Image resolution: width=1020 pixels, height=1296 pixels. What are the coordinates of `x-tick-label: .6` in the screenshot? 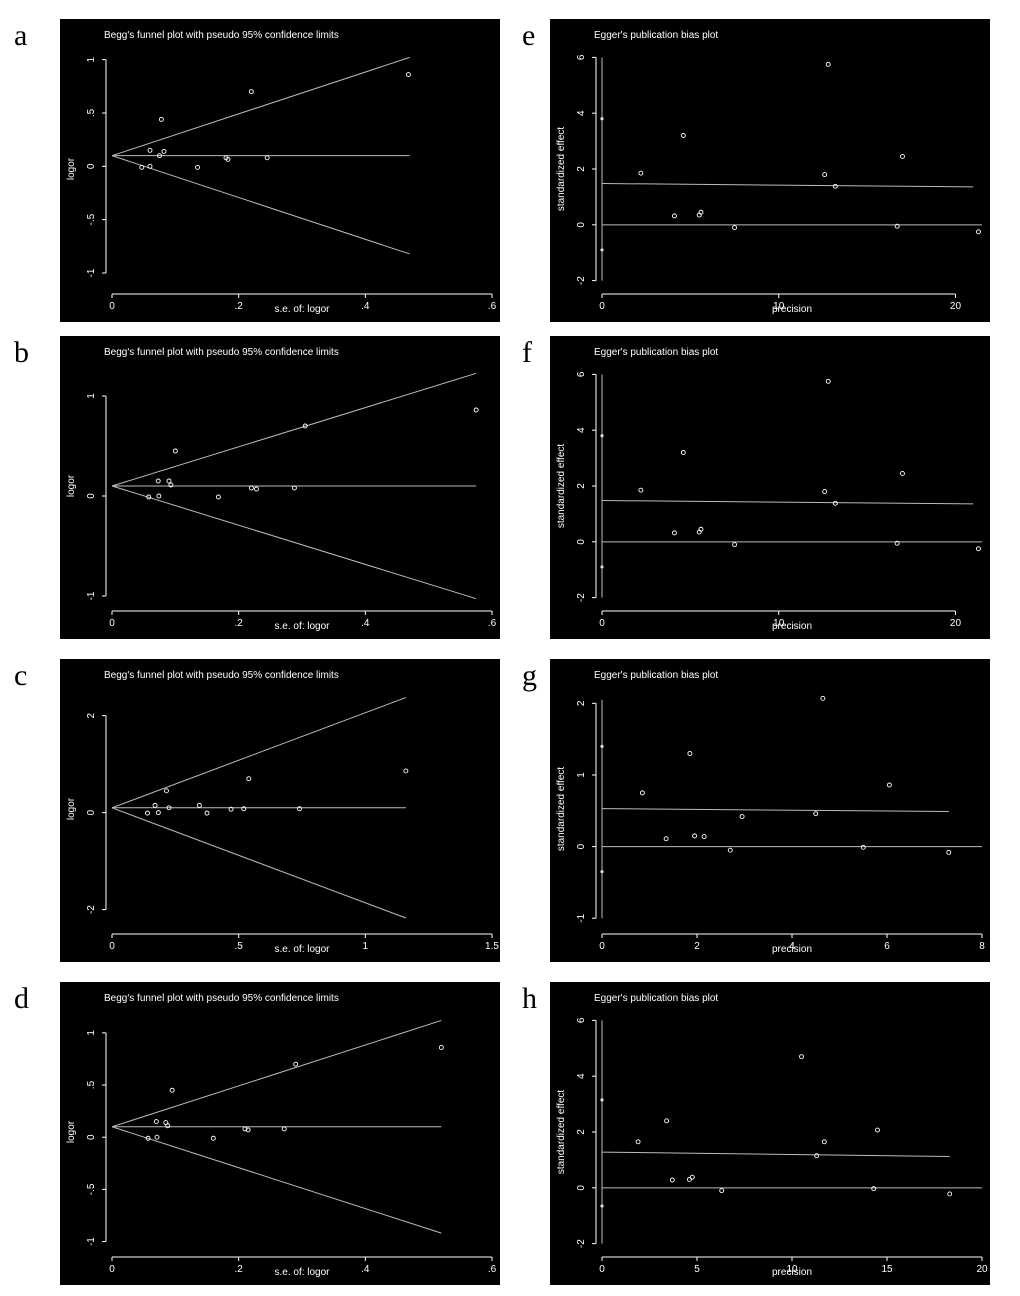 It's located at (492, 623).